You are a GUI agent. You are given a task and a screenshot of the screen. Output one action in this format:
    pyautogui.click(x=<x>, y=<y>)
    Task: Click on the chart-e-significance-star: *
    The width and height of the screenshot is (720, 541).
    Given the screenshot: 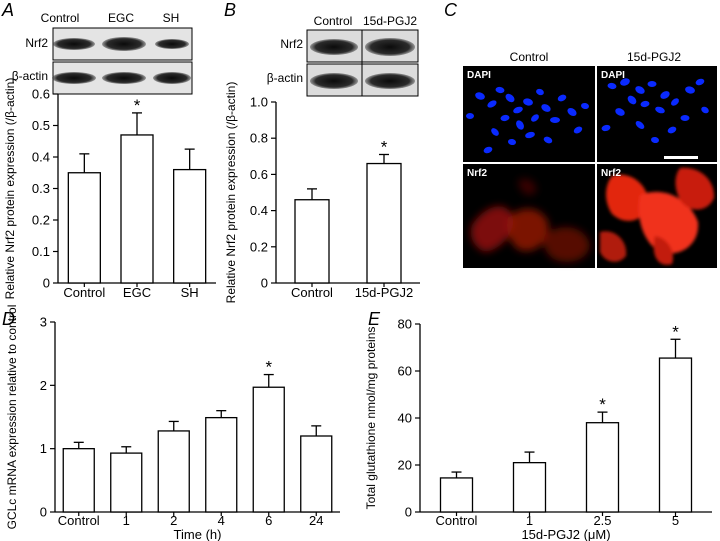 What is the action you would take?
    pyautogui.click(x=675, y=331)
    